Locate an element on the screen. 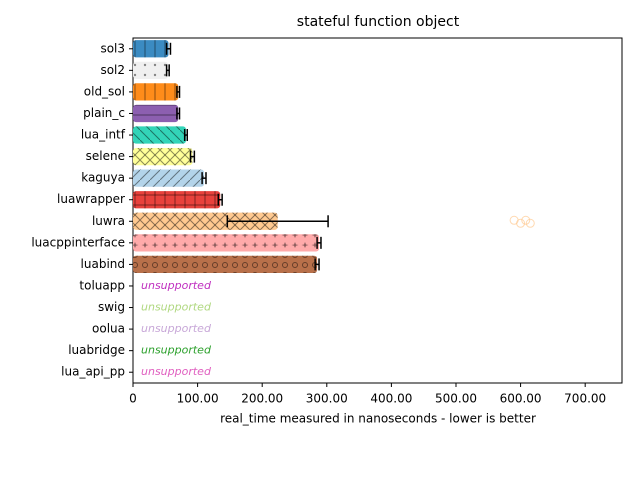 Image resolution: width=640 pixels, height=480 pixels. chart-title: stateful function object is located at coordinates (378, 22).